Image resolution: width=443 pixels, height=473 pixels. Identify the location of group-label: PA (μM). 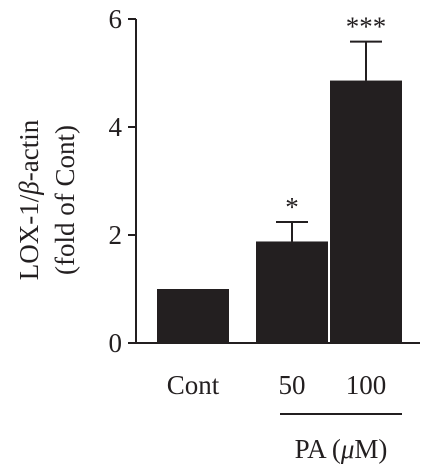
(341, 449).